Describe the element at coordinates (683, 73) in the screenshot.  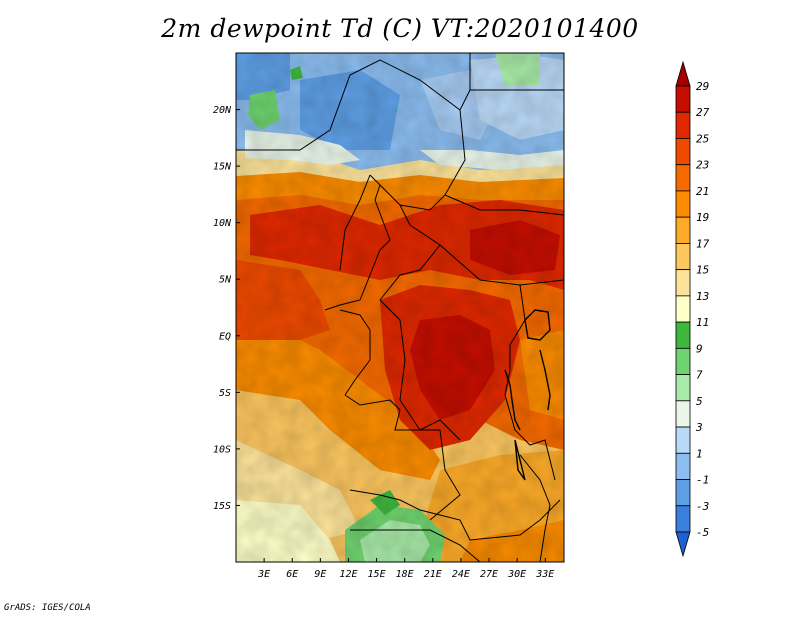
I see `colorbar-top-arrow` at that location.